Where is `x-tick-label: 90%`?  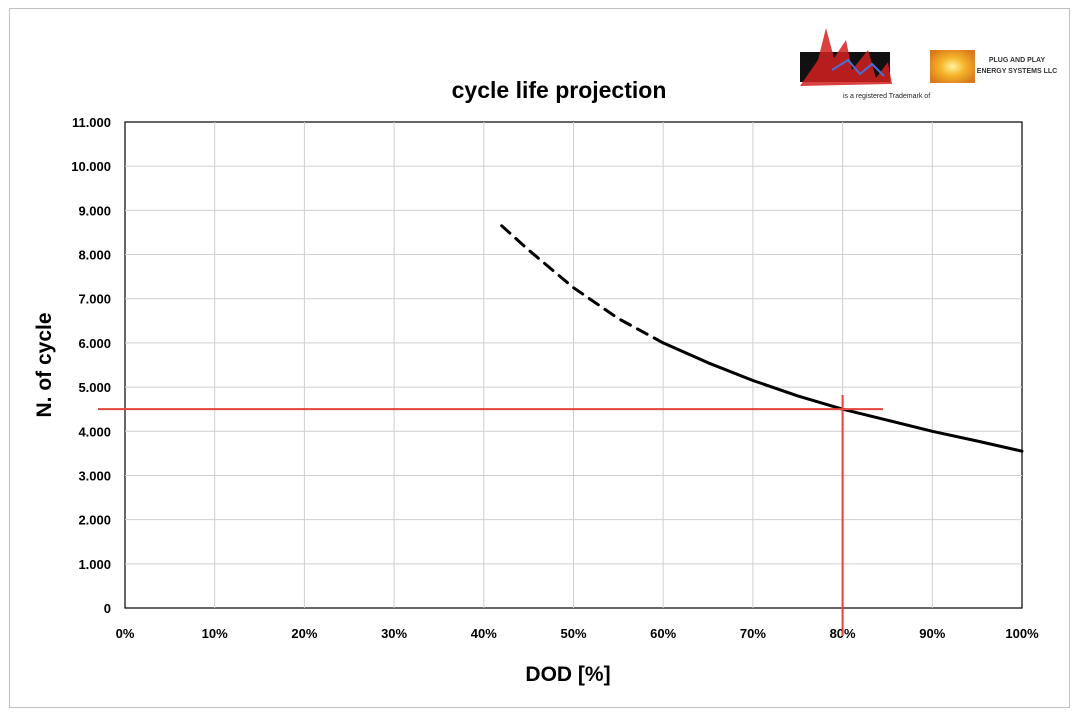
x-tick-label: 90% is located at coordinates (932, 633).